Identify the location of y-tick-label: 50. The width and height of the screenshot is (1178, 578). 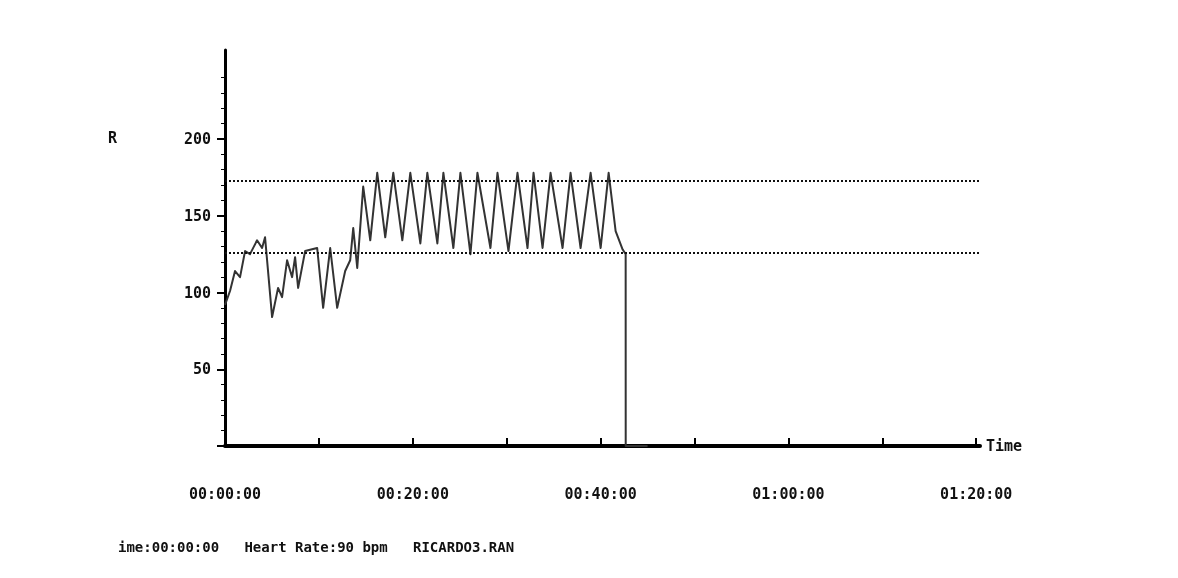
(201, 369).